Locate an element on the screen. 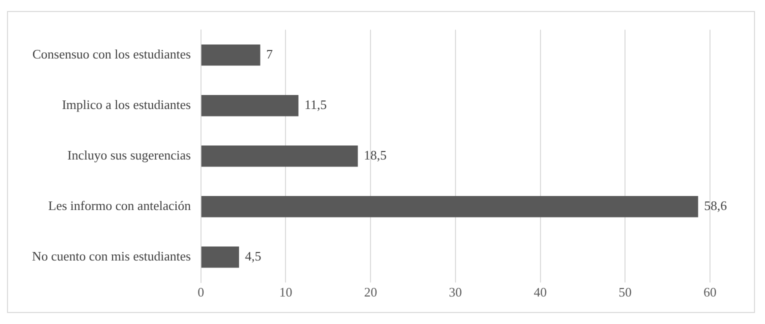 This screenshot has width=765, height=324. x-tick-label: 30 is located at coordinates (455, 292).